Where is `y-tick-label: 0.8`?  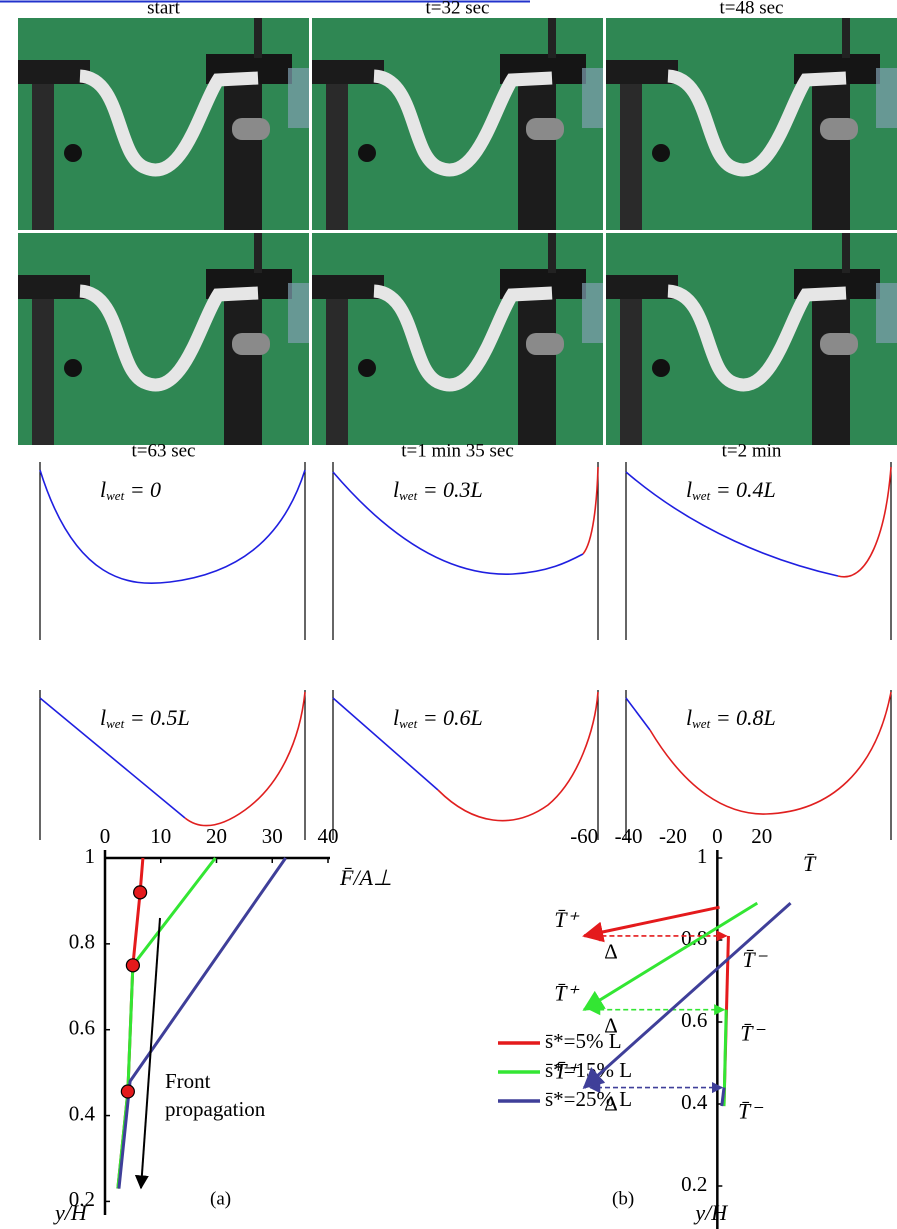
y-tick-label: 0.8 is located at coordinates (82, 942).